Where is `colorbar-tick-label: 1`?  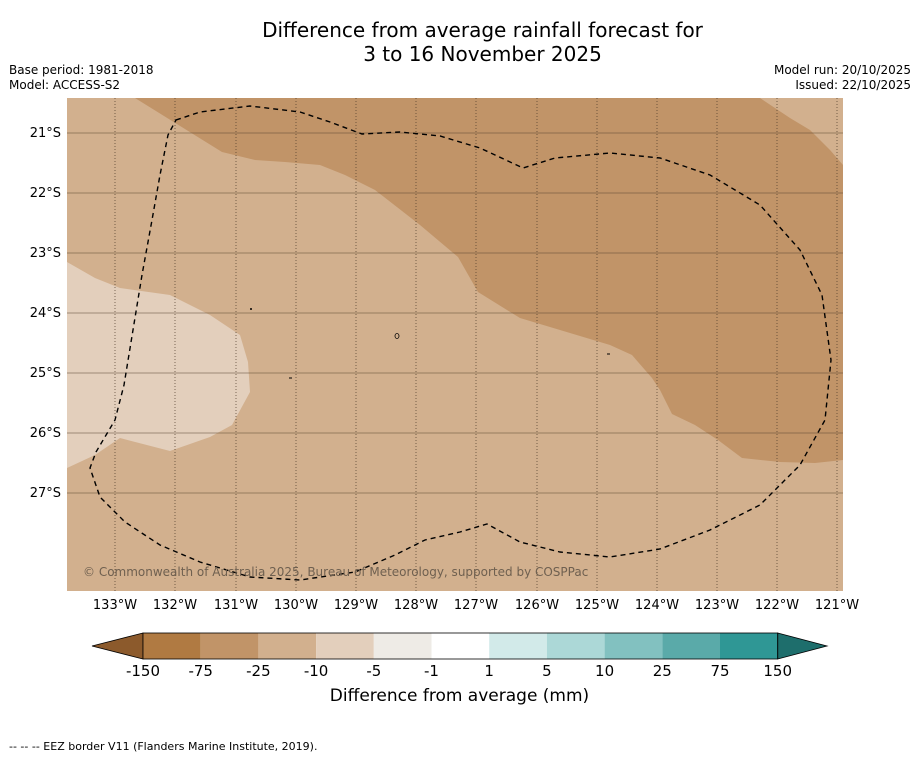 colorbar-tick-label: 1 is located at coordinates (489, 671).